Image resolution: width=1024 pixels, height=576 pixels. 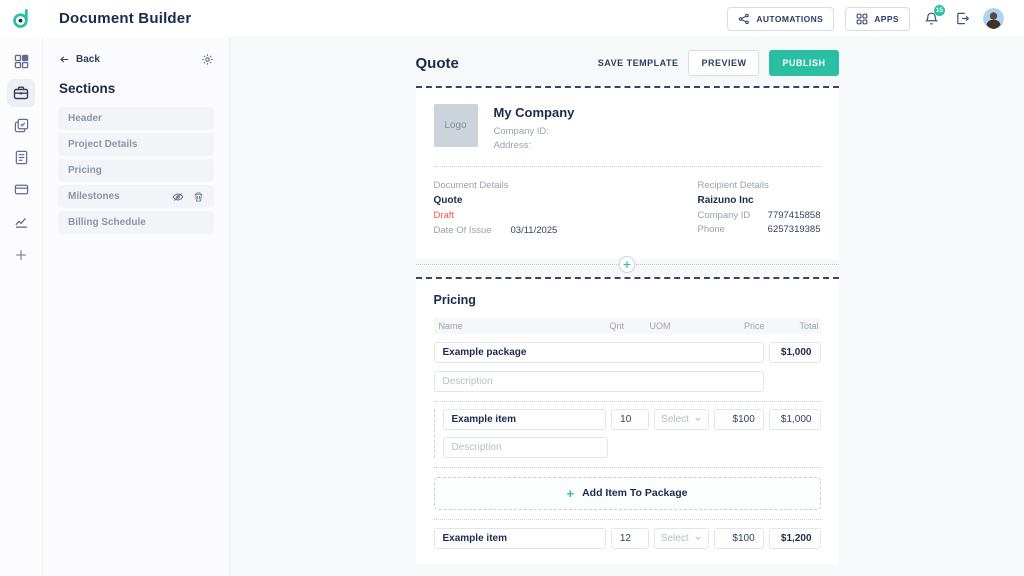 I want to click on divider, so click(x=627, y=166).